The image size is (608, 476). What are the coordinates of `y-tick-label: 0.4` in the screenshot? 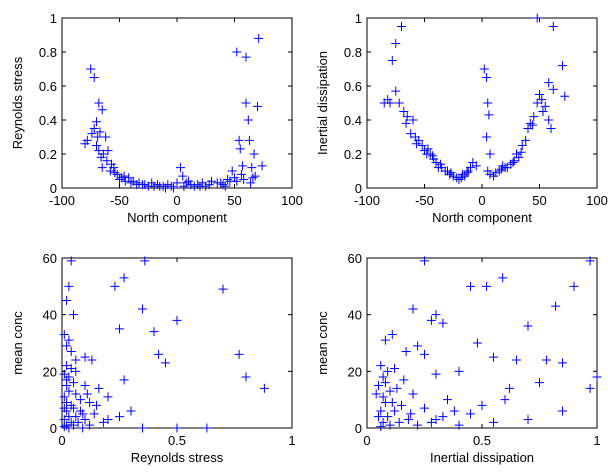 It's located at (48, 120).